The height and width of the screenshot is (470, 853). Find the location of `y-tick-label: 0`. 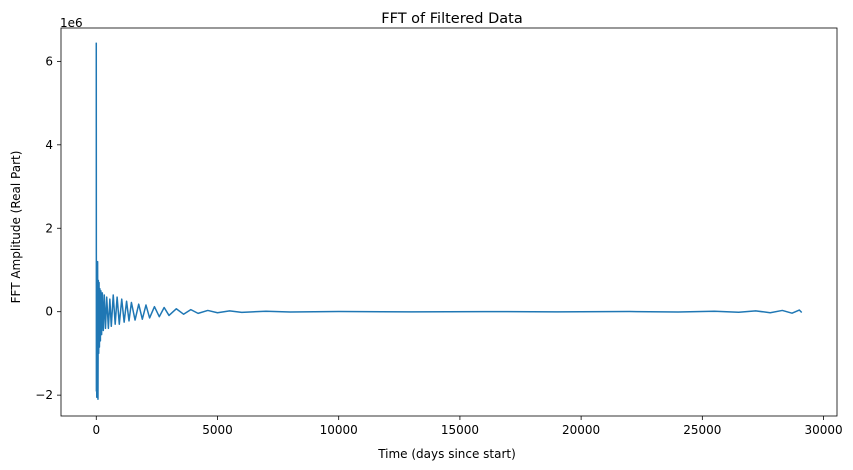

y-tick-label: 0 is located at coordinates (49, 312).